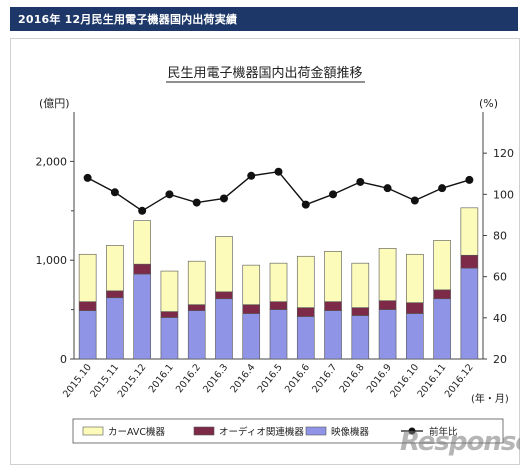  I want to click on right-tick-label: 120, so click(503, 153).